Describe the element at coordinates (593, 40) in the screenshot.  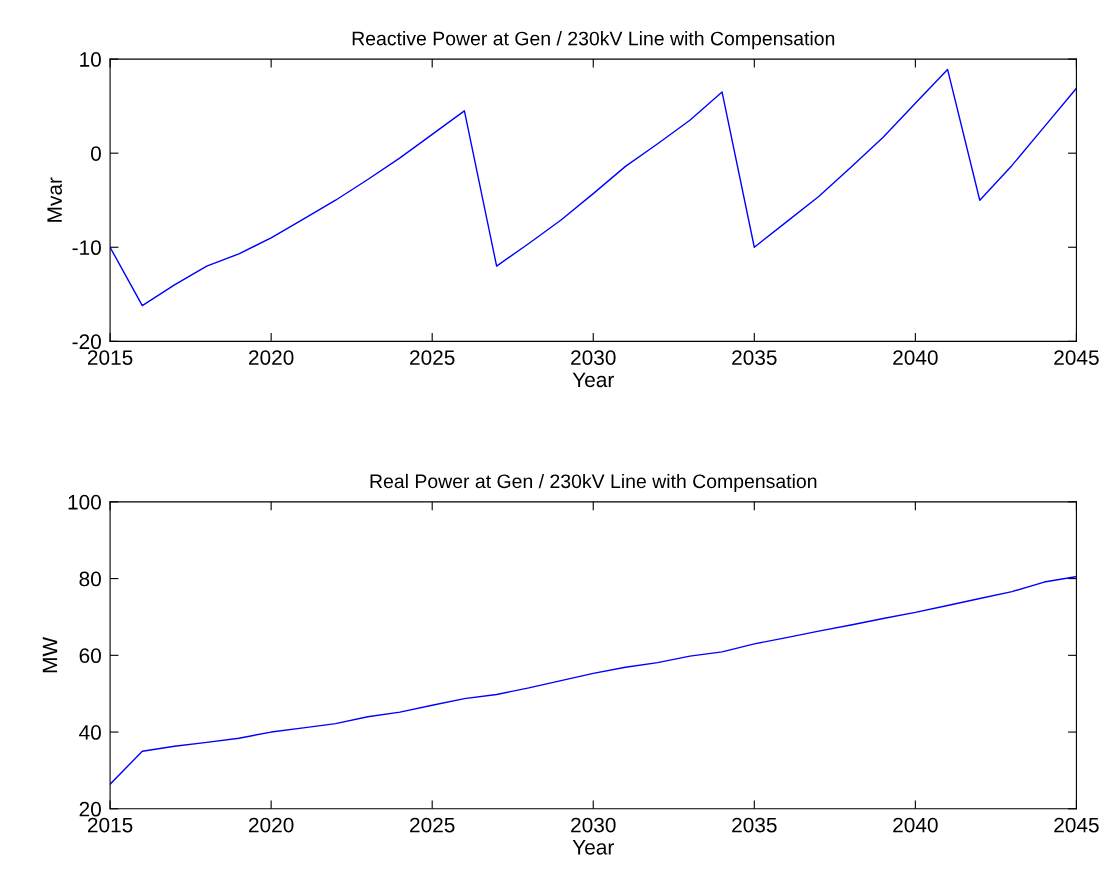
I see `chart-title: Reactive Power at Gen / 230kV Line with Compensation` at that location.